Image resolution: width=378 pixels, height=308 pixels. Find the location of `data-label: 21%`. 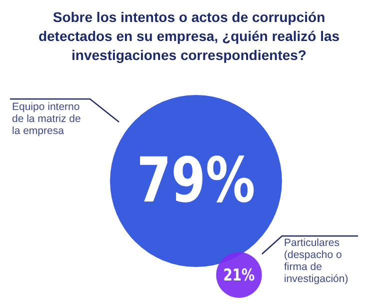

data-label: 21% is located at coordinates (239, 275).